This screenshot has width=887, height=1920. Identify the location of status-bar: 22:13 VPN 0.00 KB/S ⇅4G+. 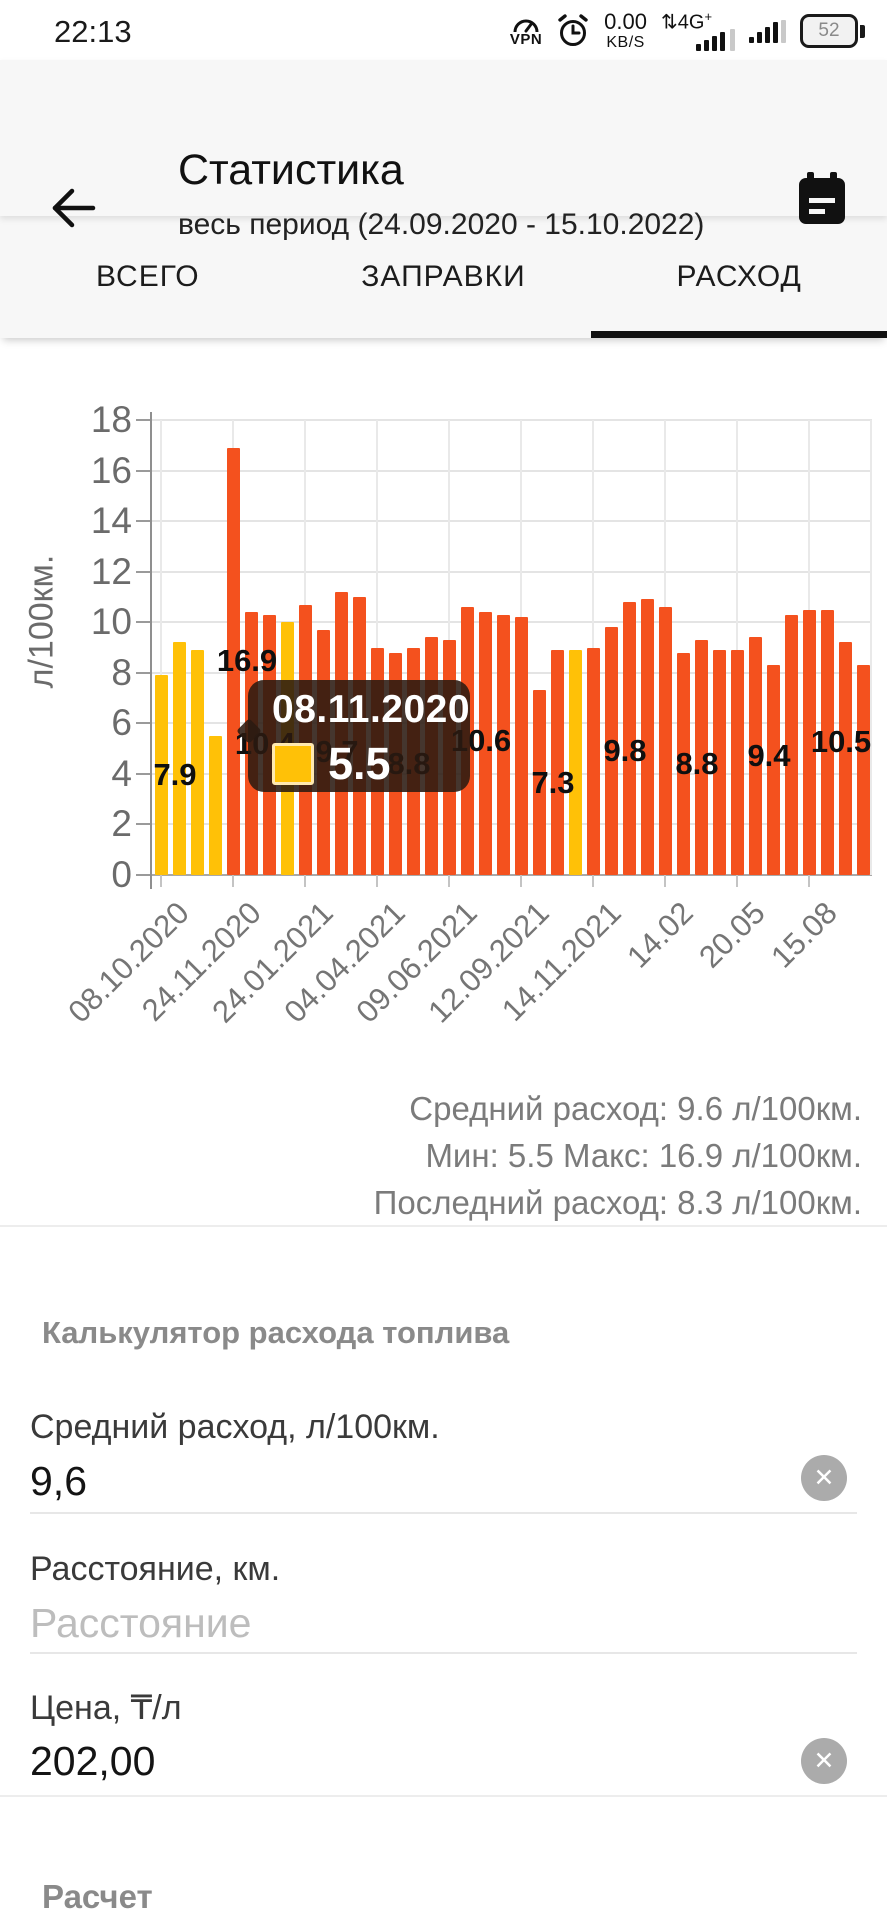
(443, 30).